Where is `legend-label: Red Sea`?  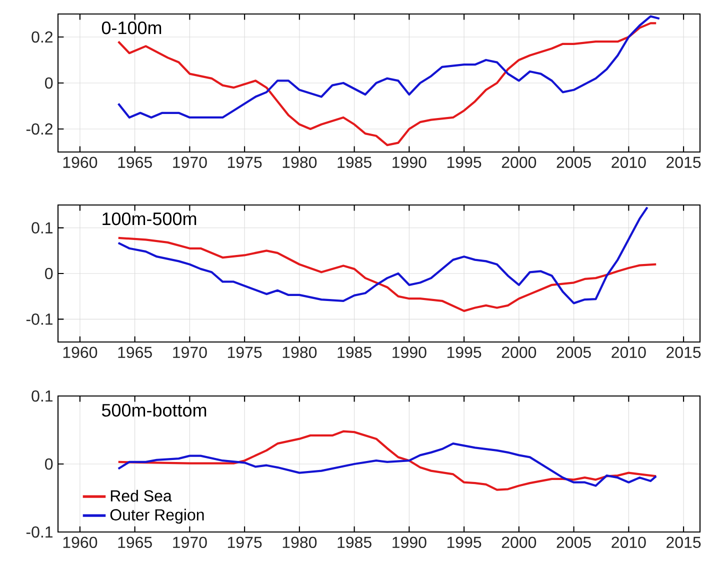 legend-label: Red Sea is located at coordinates (141, 496).